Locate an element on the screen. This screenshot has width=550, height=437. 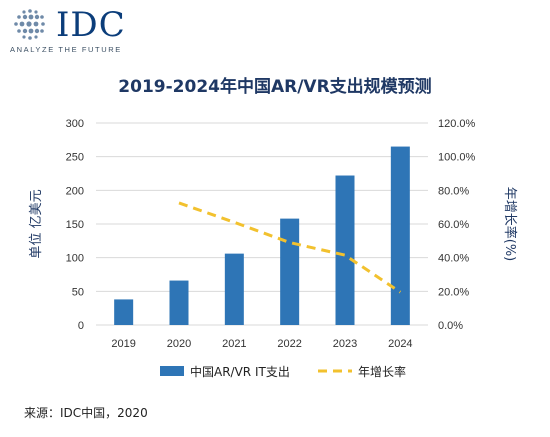
x-tick-label: 2021 is located at coordinates (234, 344).